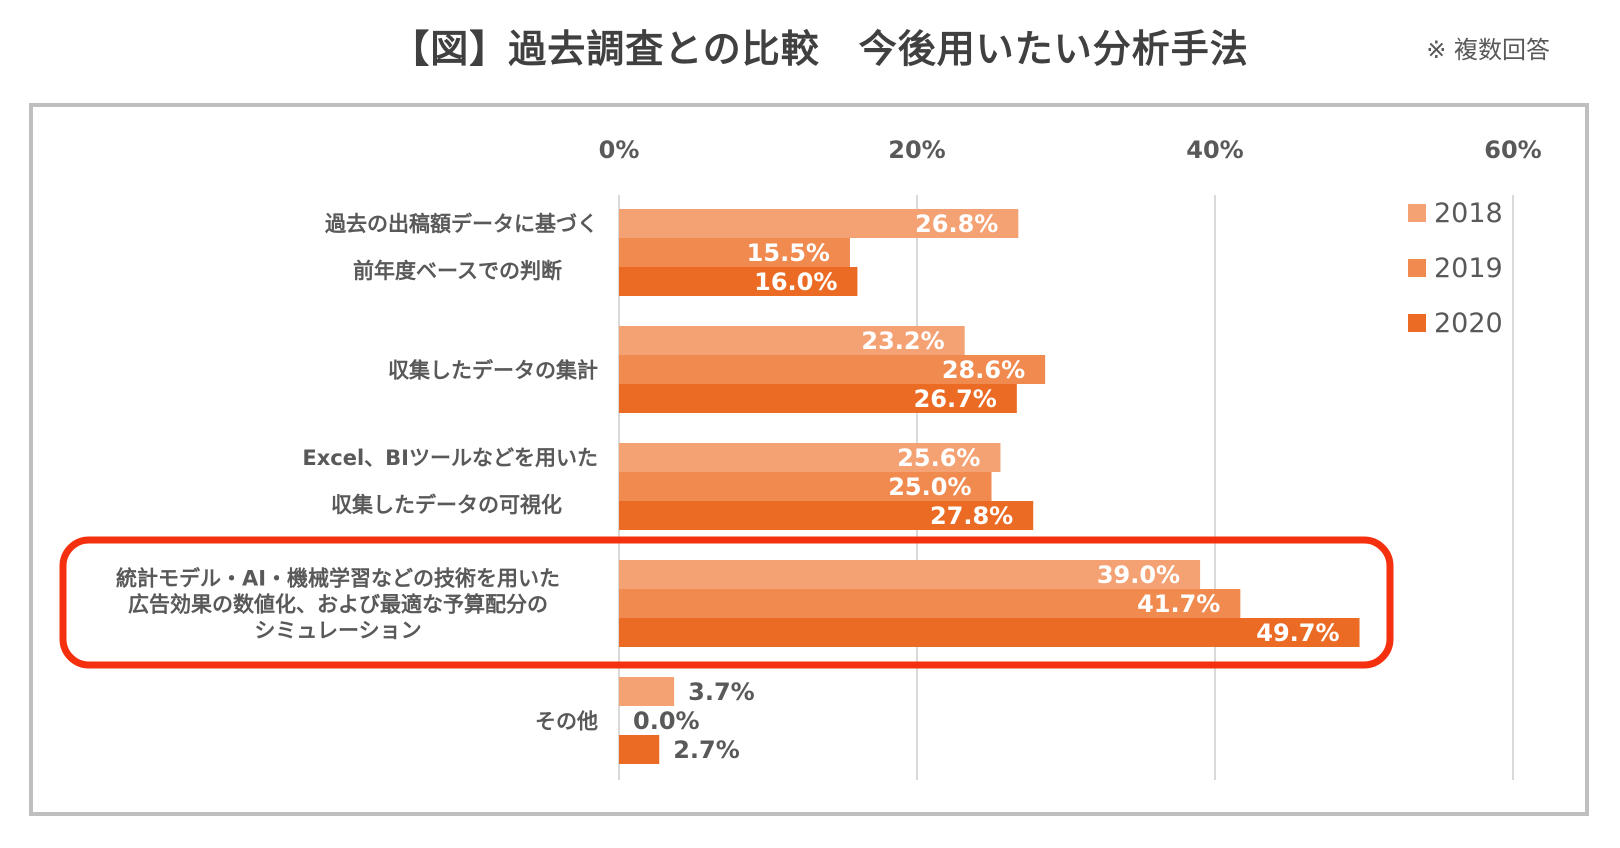  I want to click on data-label: 23.2%, so click(902, 341).